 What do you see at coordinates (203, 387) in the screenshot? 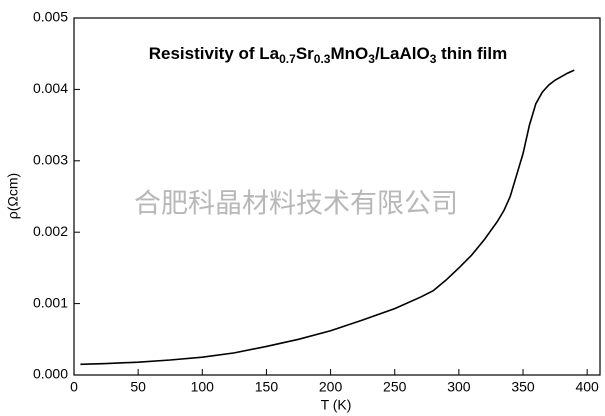
I see `x-tick-label: 100` at bounding box center [203, 387].